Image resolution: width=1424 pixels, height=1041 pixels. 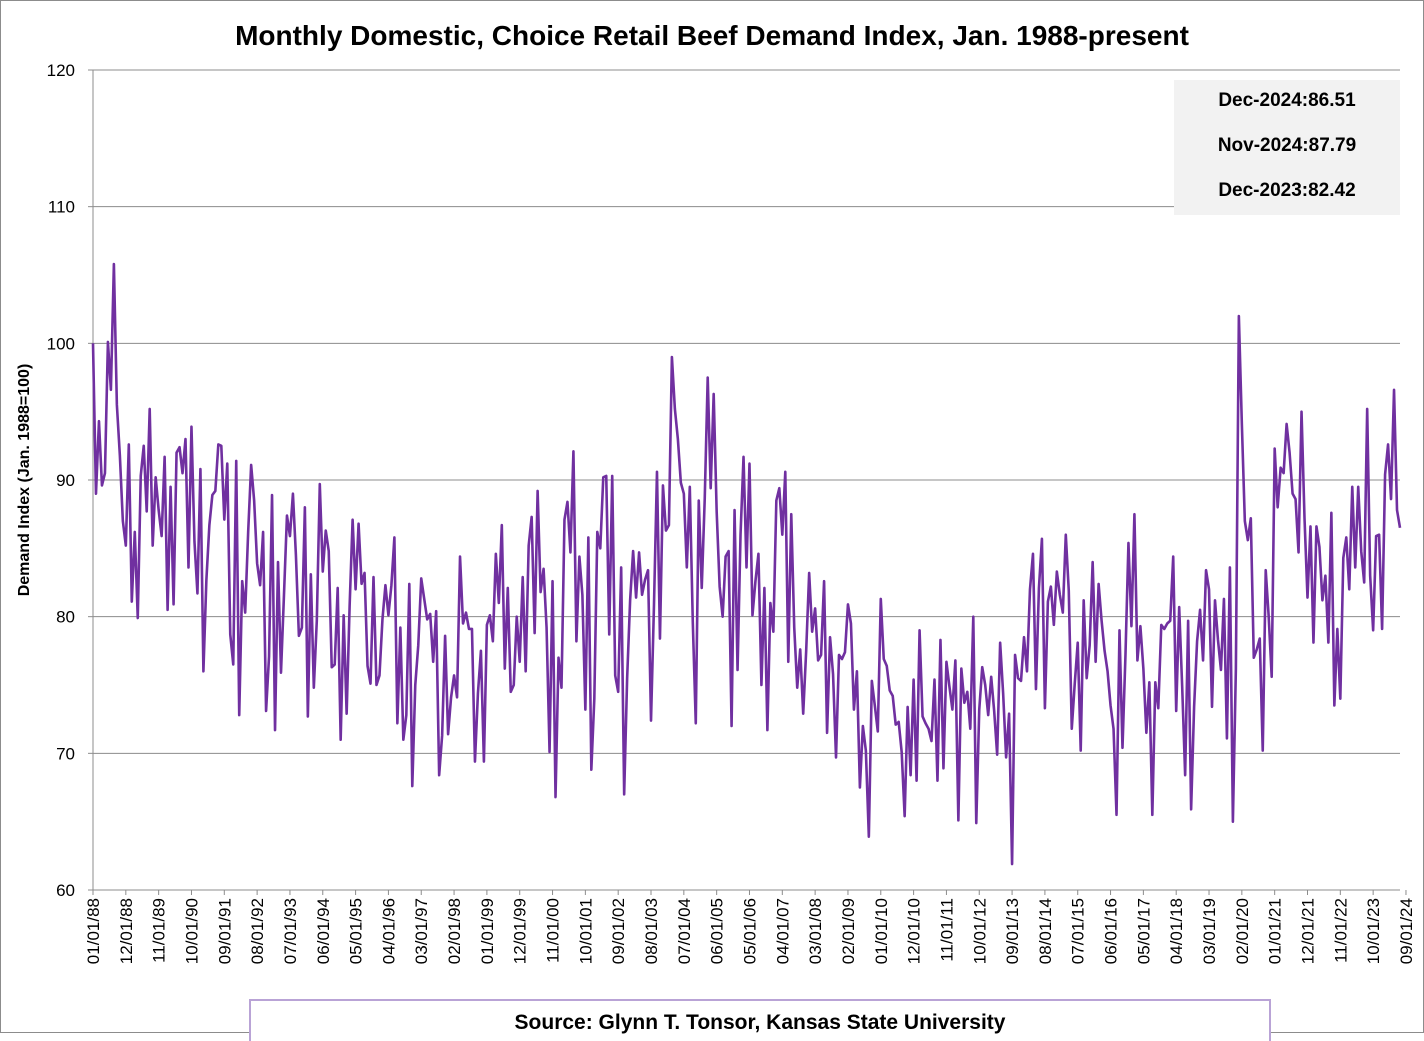 What do you see at coordinates (881, 931) in the screenshot?
I see `x-tick-label: 01/01/10` at bounding box center [881, 931].